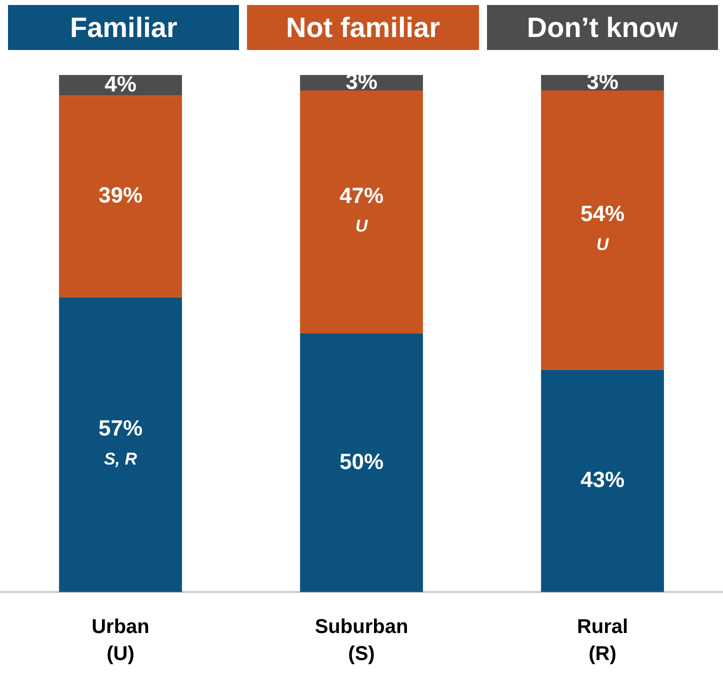 This screenshot has height=690, width=723. What do you see at coordinates (602, 641) in the screenshot?
I see `x-tick-label: Rural (R)` at bounding box center [602, 641].